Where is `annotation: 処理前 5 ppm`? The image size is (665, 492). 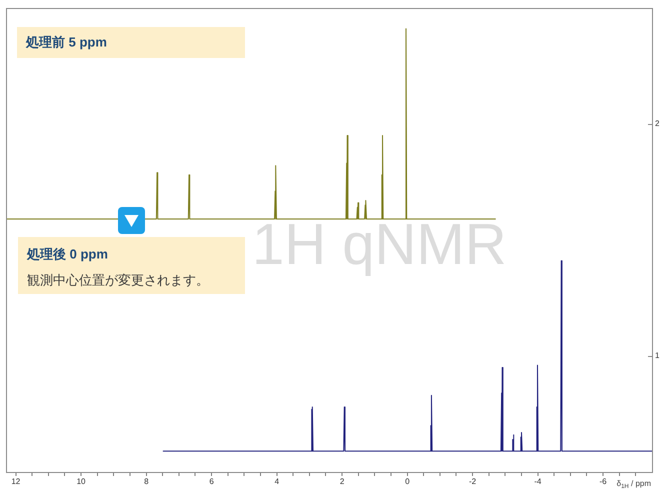
annotation: 処理前 5 ppm is located at coordinates (66, 42).